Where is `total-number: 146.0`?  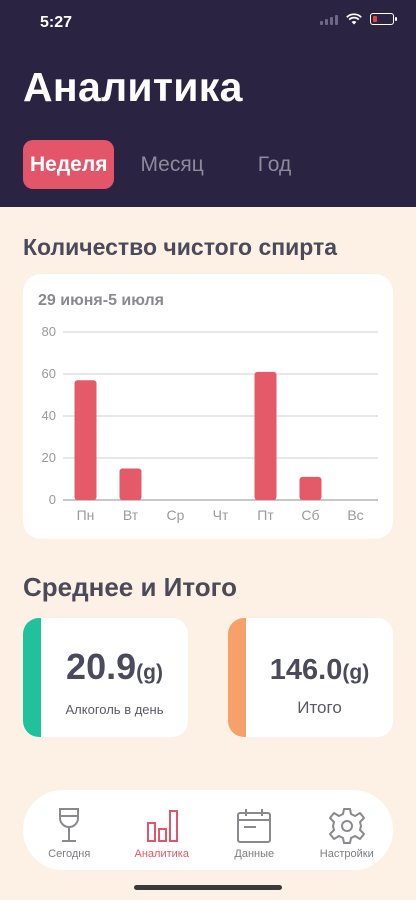
total-number: 146.0 is located at coordinates (306, 670).